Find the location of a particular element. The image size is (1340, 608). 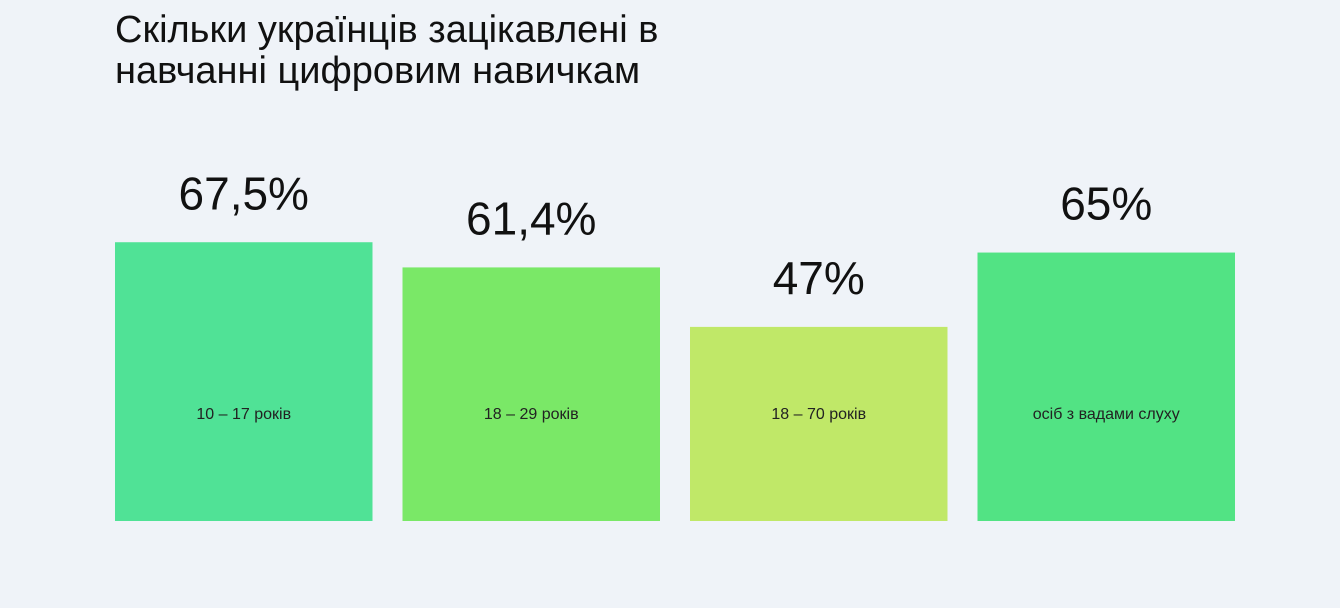

category-label: 18 – 70 років is located at coordinates (818, 414).